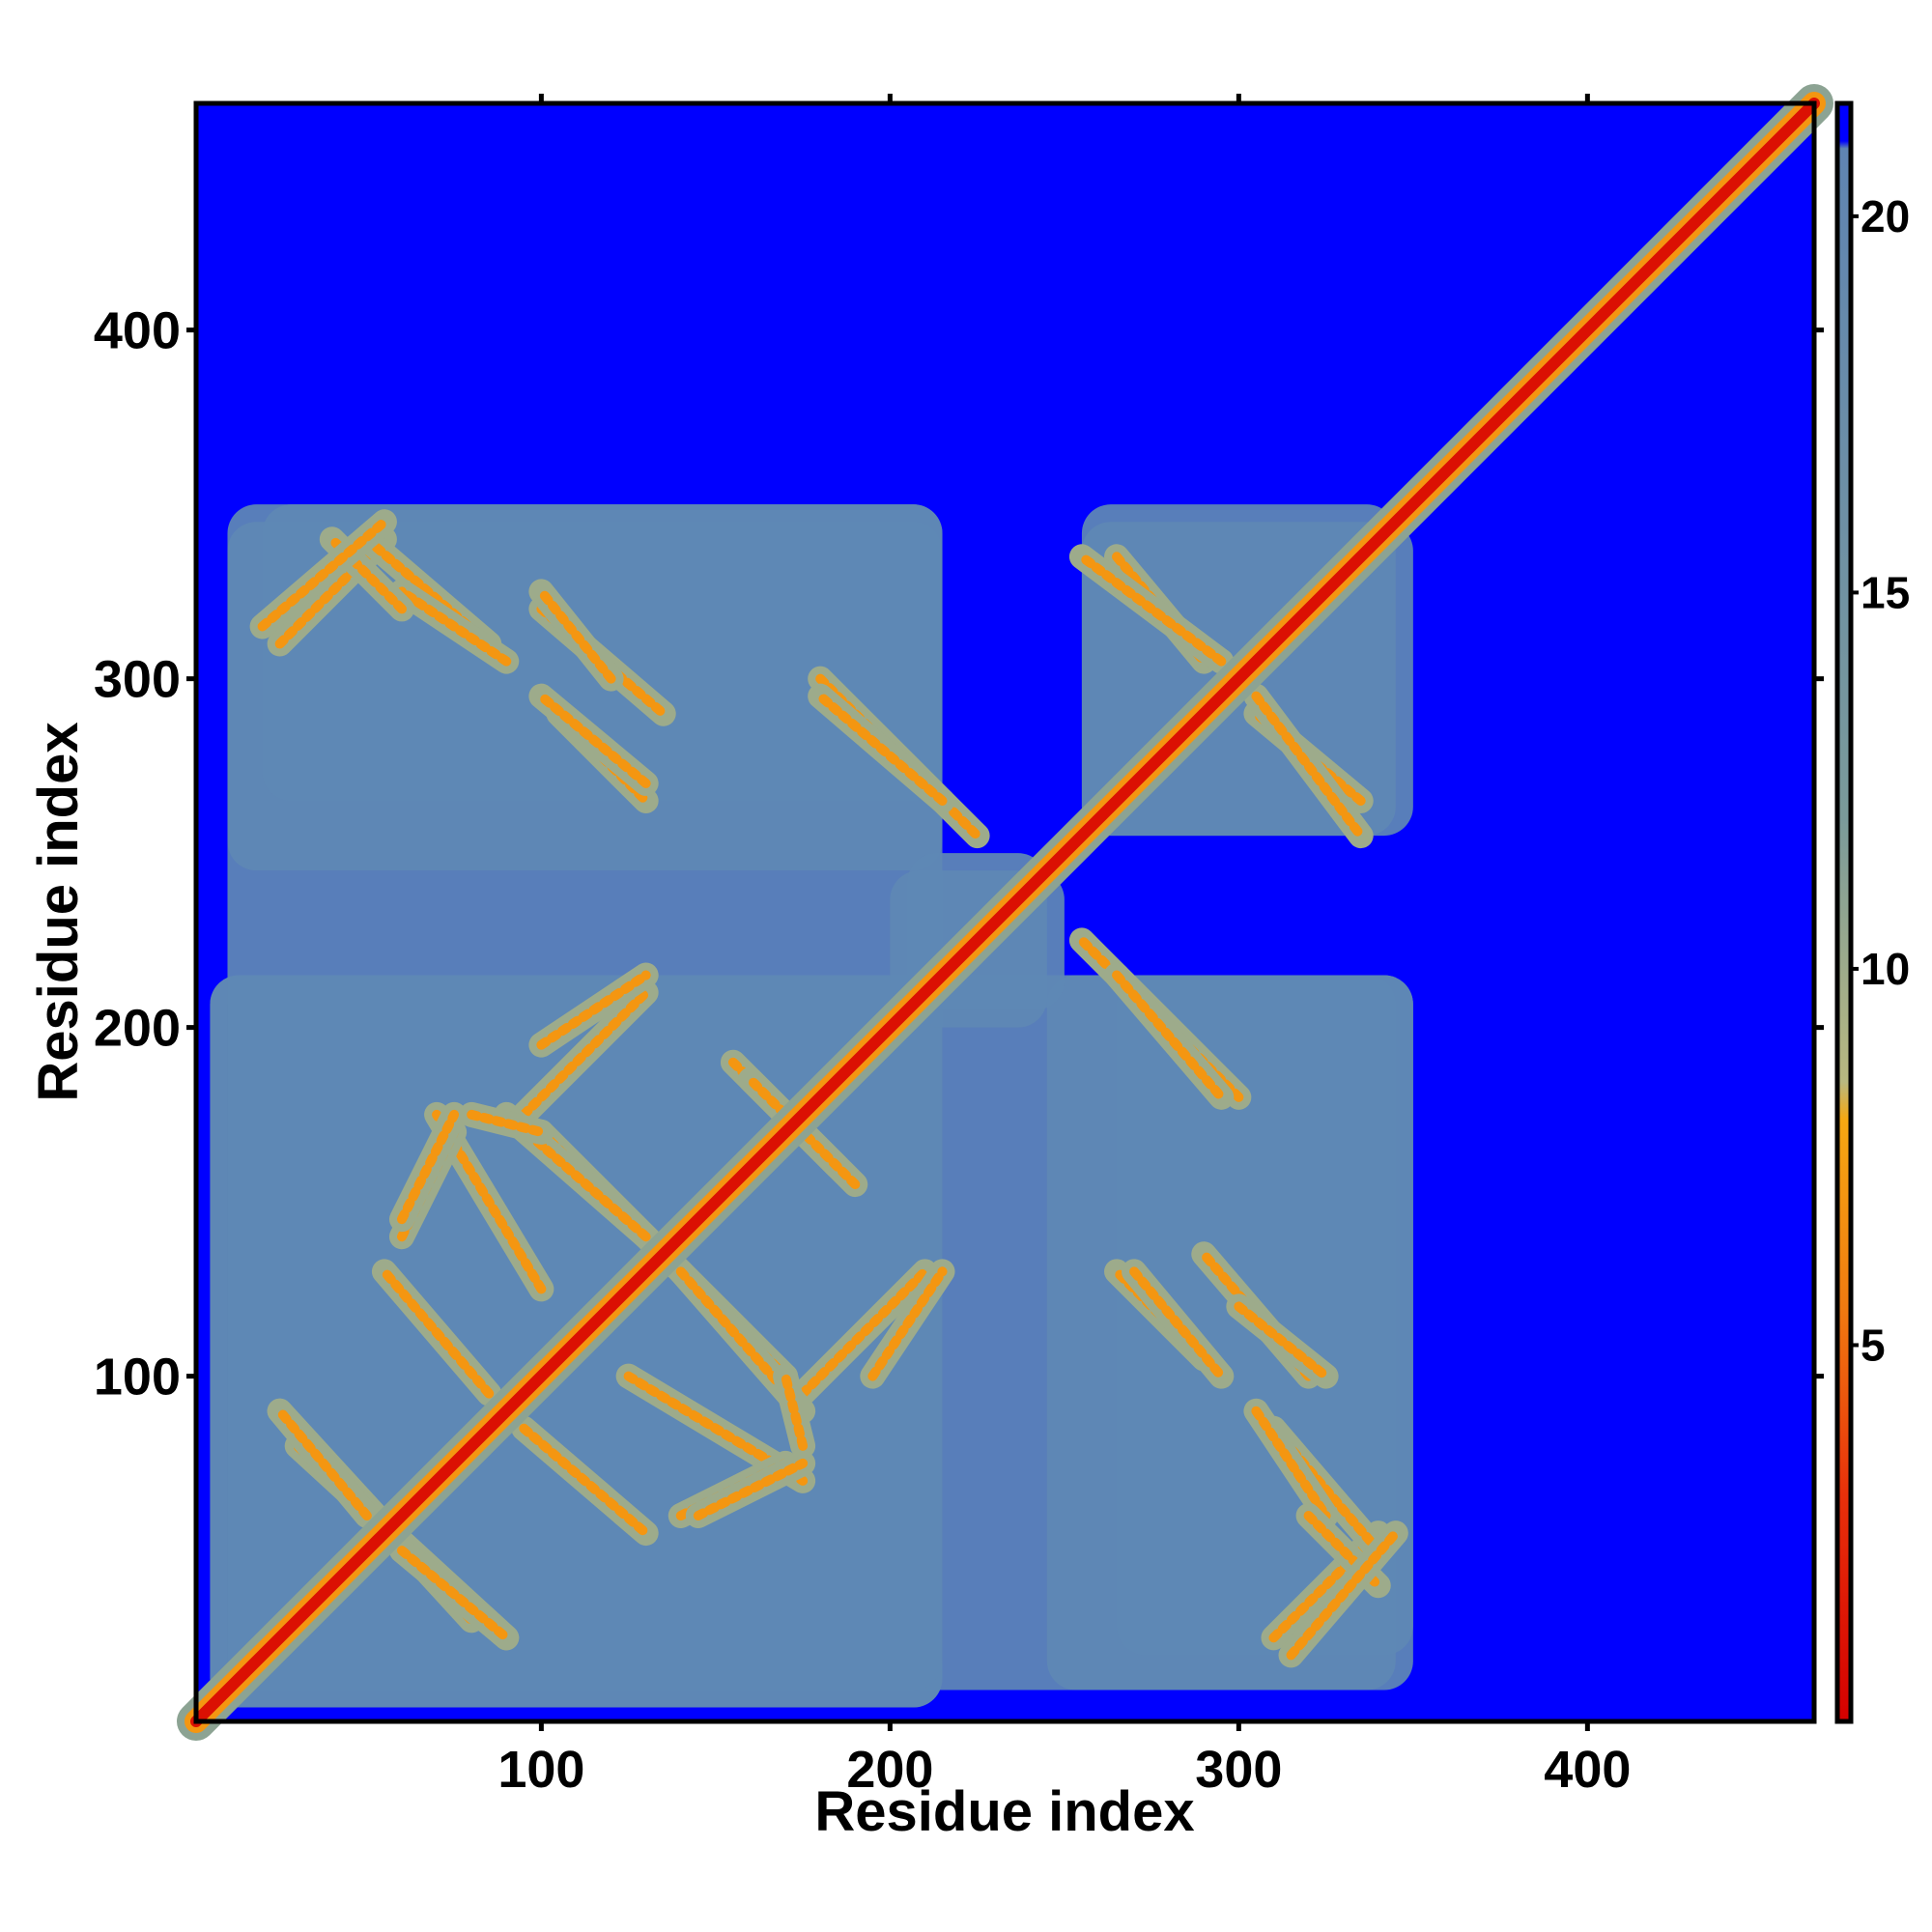 The image size is (1932, 1932). Describe the element at coordinates (1885, 216) in the screenshot. I see `colorbar-tick-label: 20` at that location.